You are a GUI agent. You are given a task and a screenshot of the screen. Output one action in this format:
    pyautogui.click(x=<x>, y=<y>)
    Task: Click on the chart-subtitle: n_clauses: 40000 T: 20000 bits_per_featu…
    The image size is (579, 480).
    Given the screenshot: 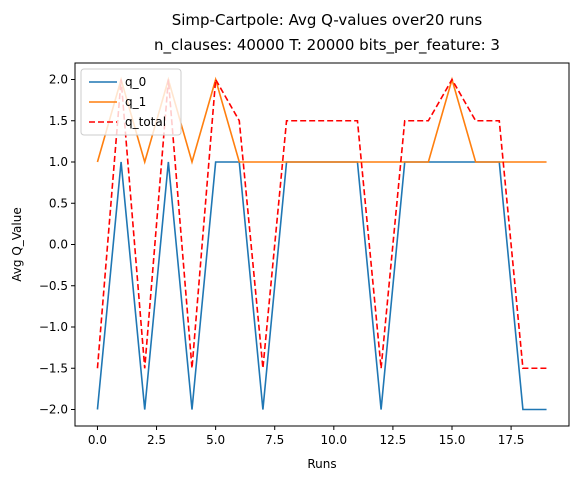 What is the action you would take?
    pyautogui.click(x=327, y=45)
    